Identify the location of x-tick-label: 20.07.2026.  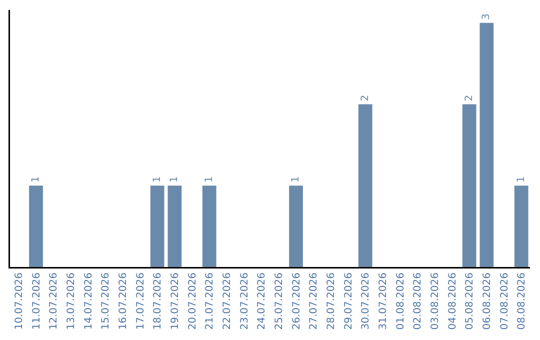
(192, 301).